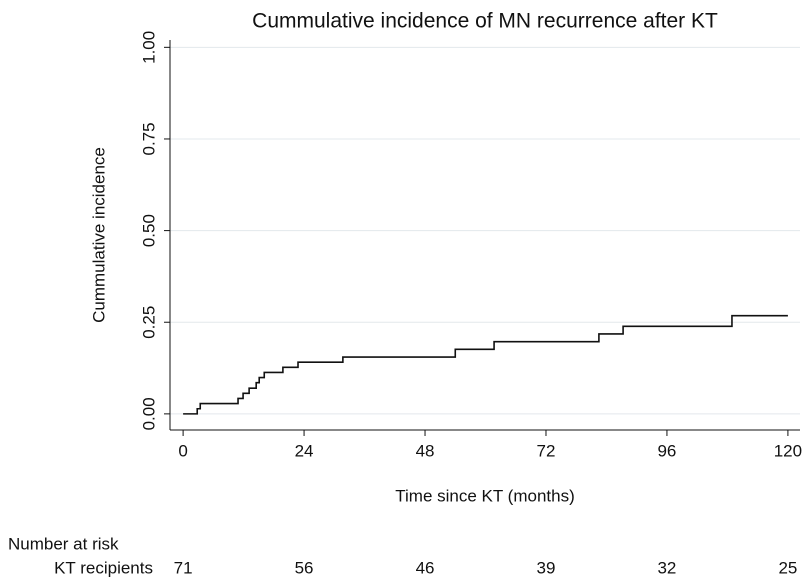 This screenshot has height=580, width=805. Describe the element at coordinates (787, 567) in the screenshot. I see `risk-value: 25` at that location.